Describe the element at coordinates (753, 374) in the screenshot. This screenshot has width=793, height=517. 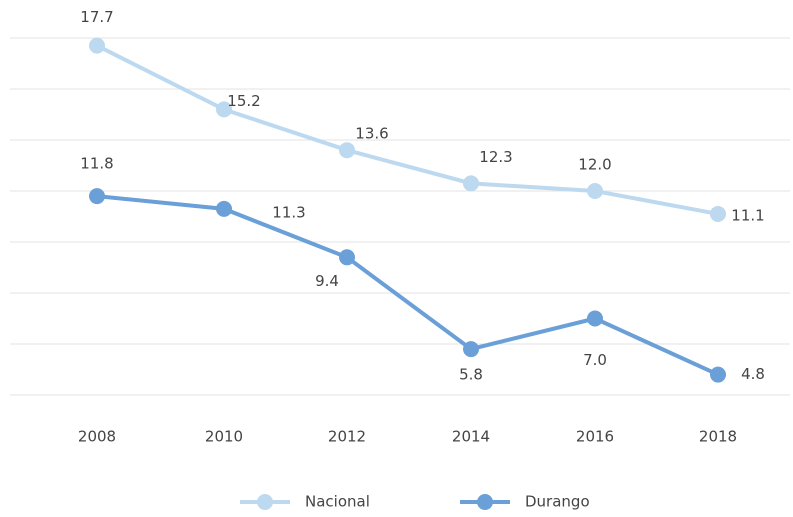
I see `data-label: 4.8` at that location.